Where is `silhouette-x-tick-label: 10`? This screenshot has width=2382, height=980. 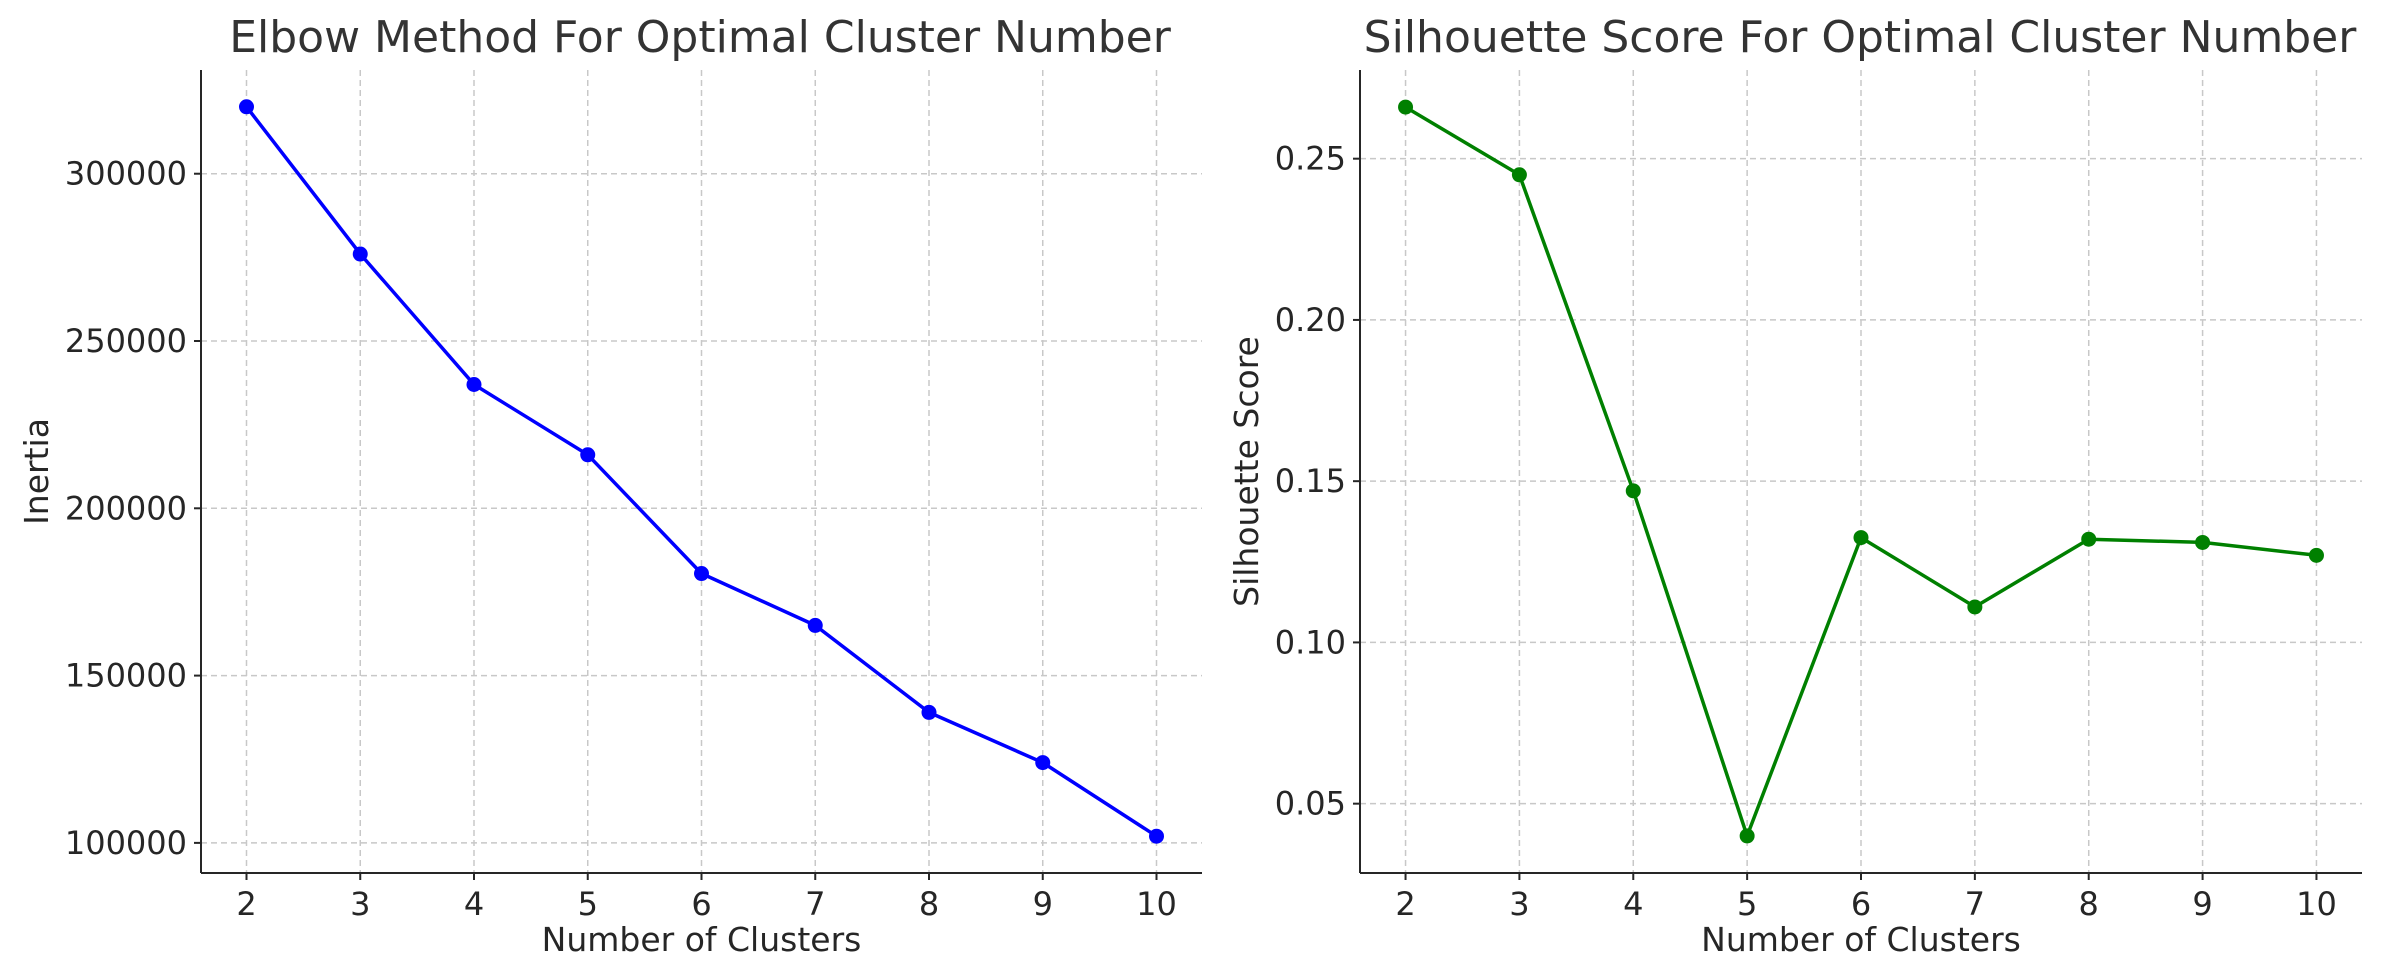 silhouette-x-tick-label: 10 is located at coordinates (2316, 904).